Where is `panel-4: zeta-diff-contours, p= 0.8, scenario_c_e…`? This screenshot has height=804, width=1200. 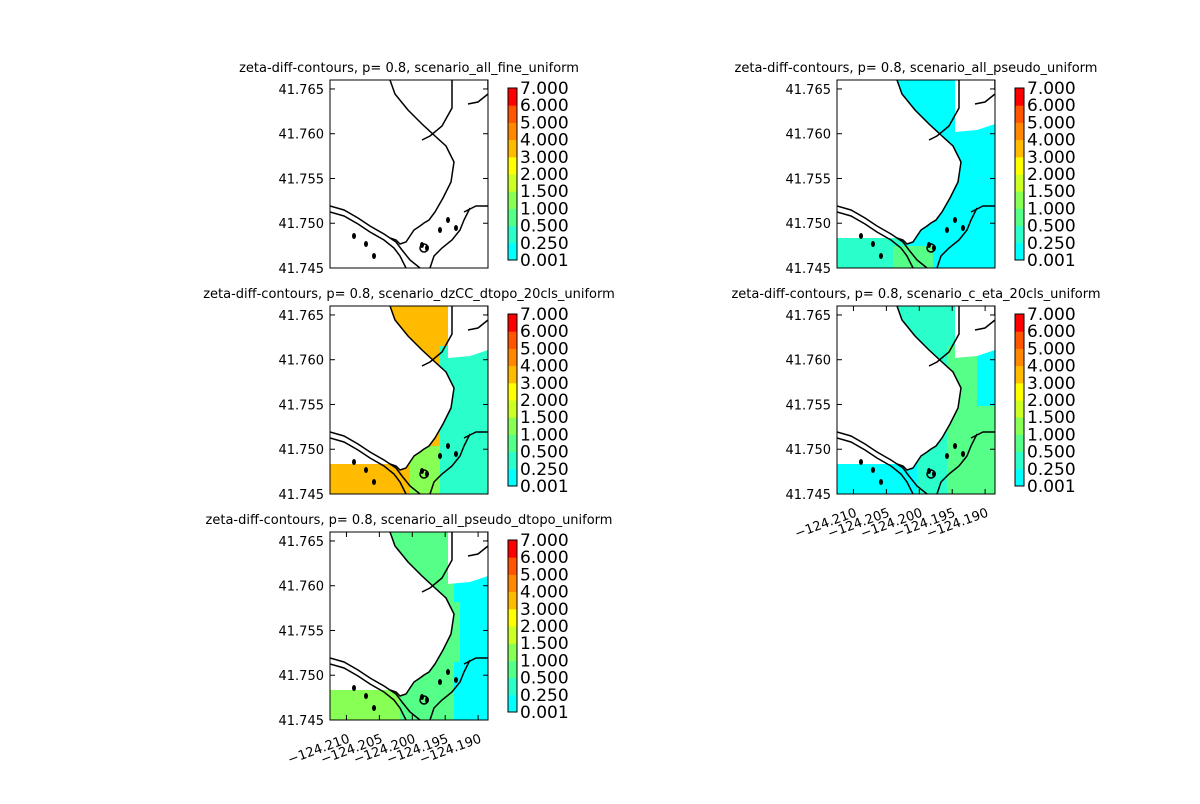
panel-4: zeta-diff-contours, p= 0.8, scenario_c_e… is located at coordinates (915, 414).